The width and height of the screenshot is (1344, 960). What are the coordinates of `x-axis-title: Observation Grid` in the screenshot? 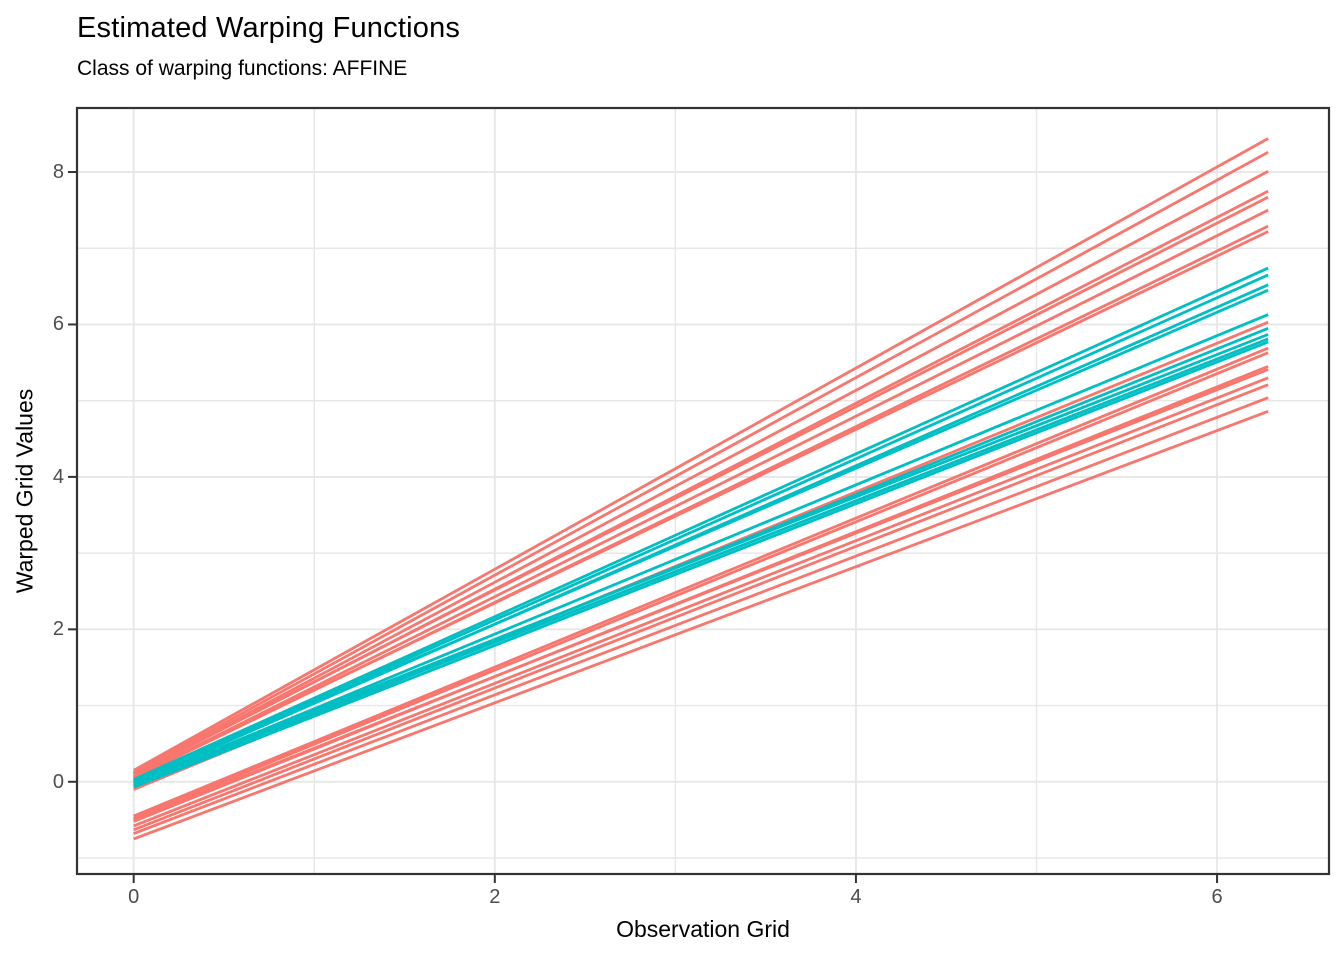 It's located at (703, 929).